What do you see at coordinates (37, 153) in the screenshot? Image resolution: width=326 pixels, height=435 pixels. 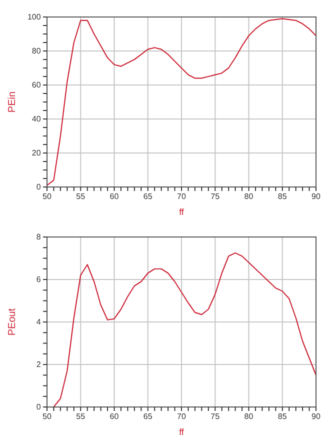 I see `y-tick-label: 20` at bounding box center [37, 153].